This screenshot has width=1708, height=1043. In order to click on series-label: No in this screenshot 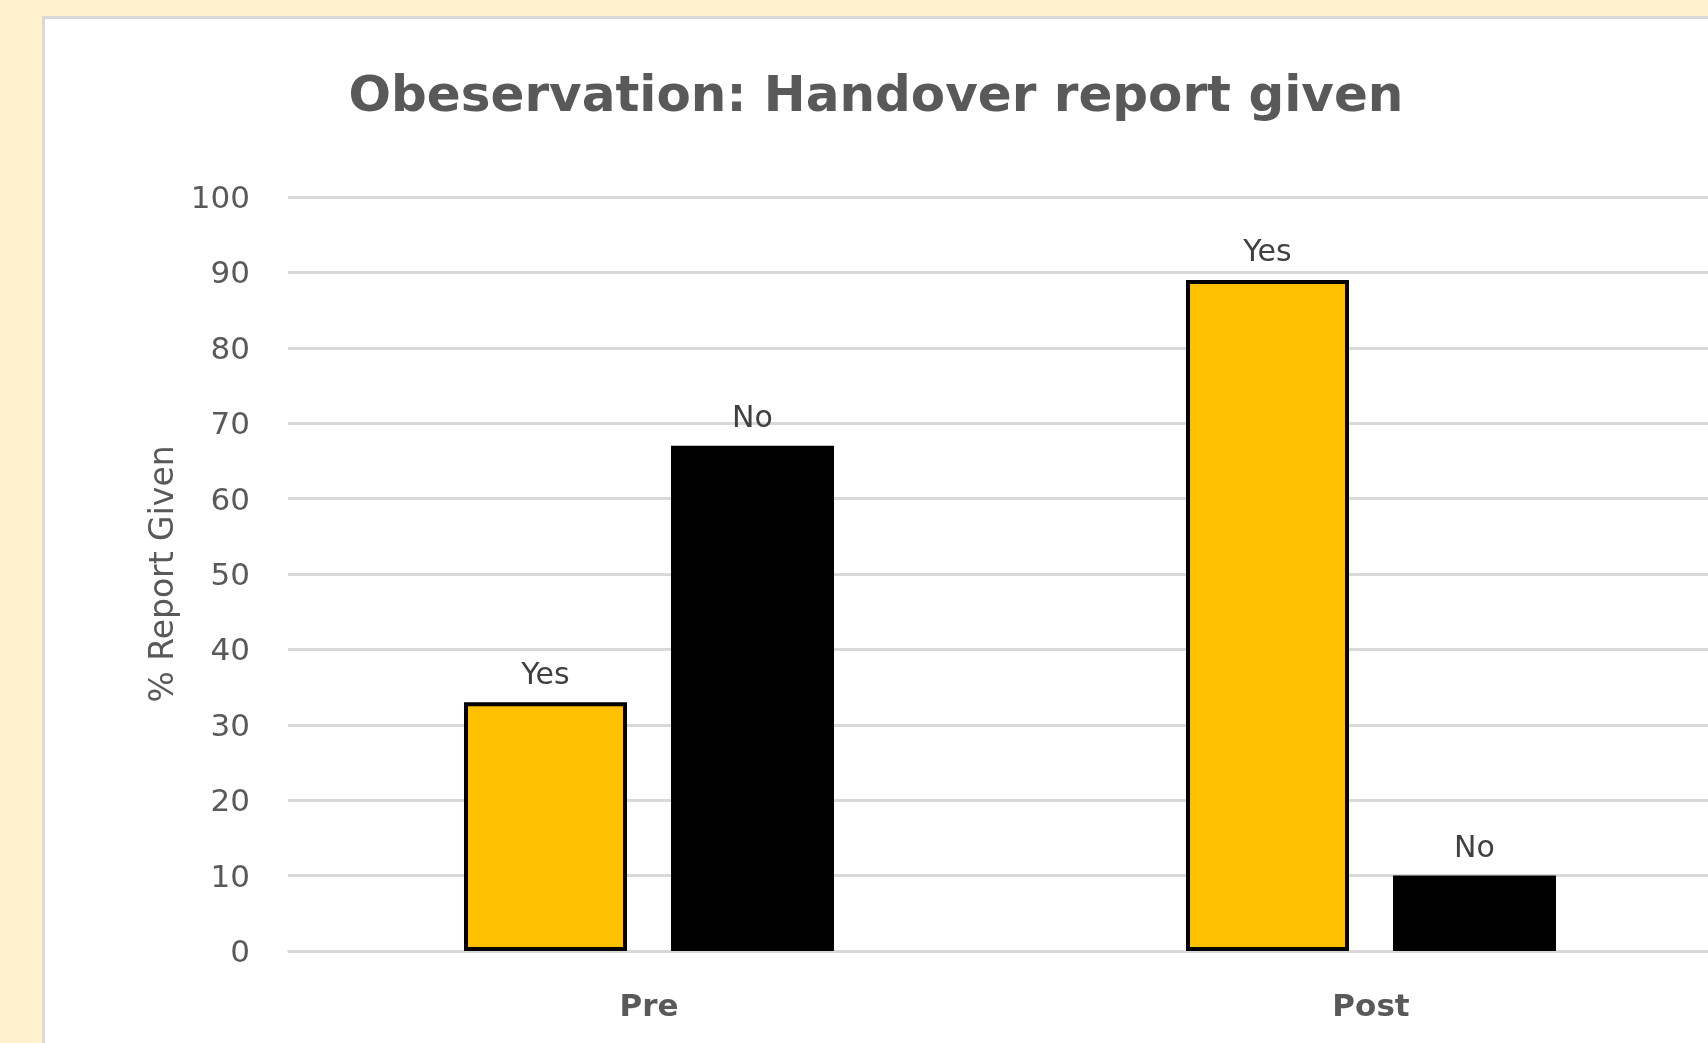, I will do `click(752, 417)`.